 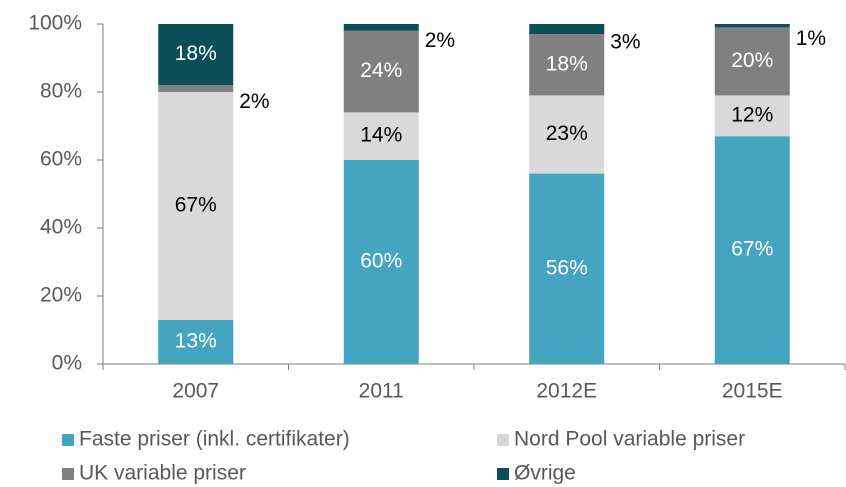 I want to click on value-label: 1%, so click(x=811, y=38).